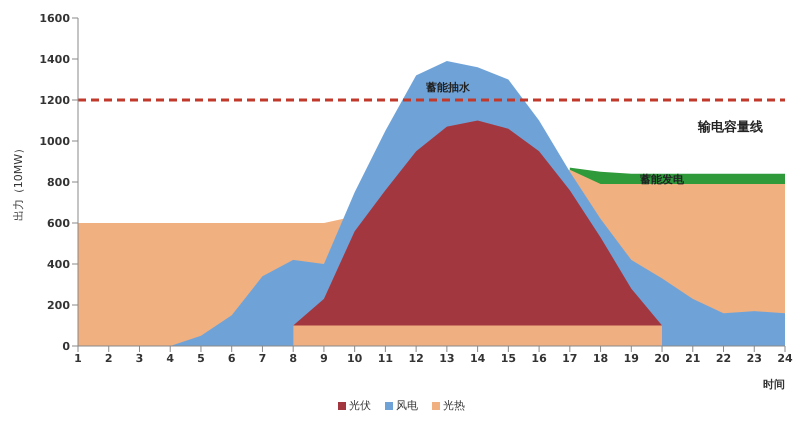  Describe the element at coordinates (662, 179) in the screenshot. I see `annotation: 蓄能发电` at that location.